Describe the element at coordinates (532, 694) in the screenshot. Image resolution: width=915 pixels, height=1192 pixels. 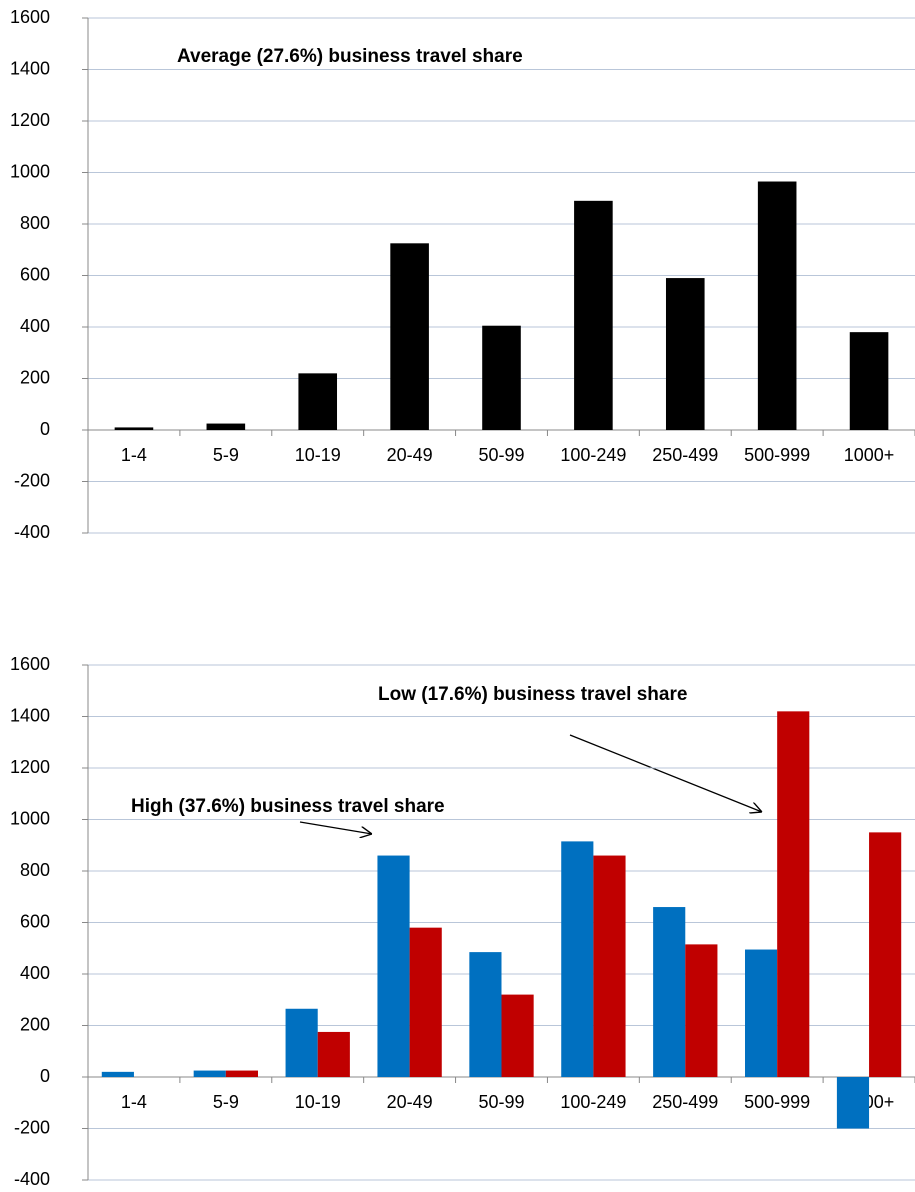
I see `annotation: Low (17.6%) business travel share` at that location.